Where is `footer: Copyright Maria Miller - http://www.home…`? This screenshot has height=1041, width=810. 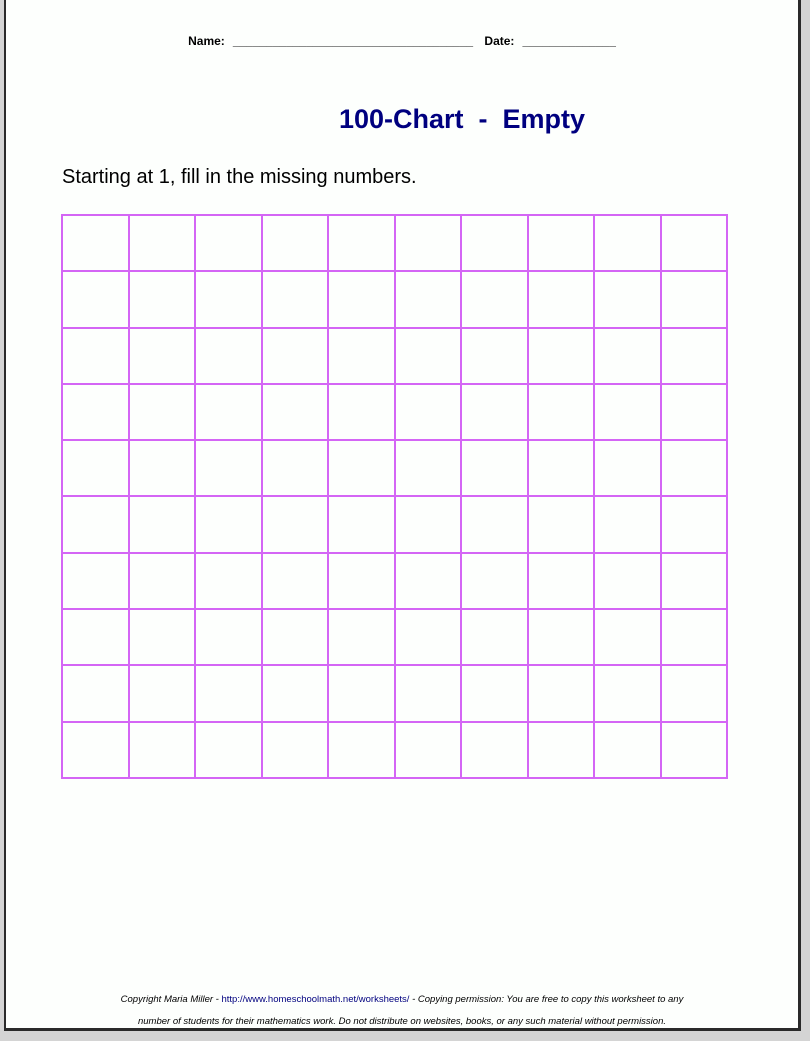
footer: Copyright Maria Miller - http://www.home… is located at coordinates (402, 1011).